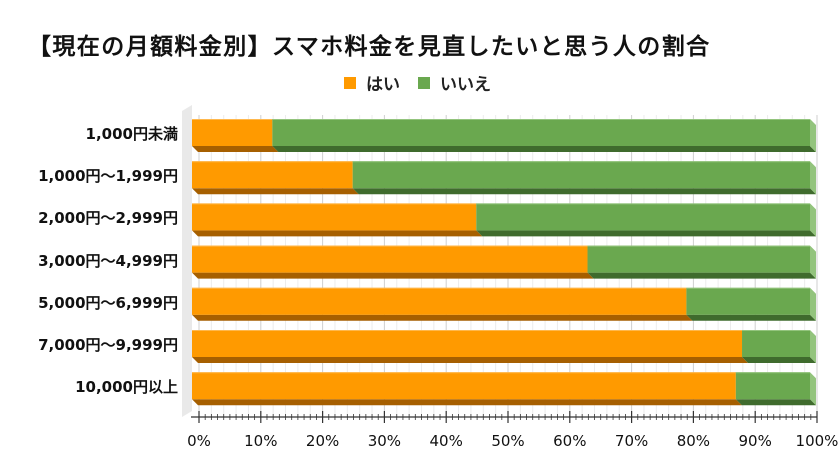  I want to click on x-tick-label: 30%, so click(384, 441).